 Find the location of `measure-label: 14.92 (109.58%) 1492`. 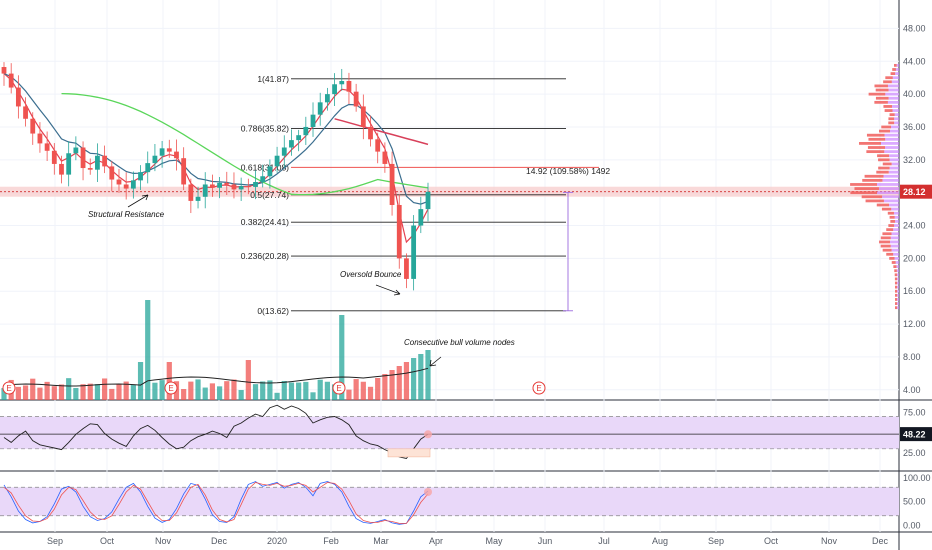

measure-label: 14.92 (109.58%) 1492 is located at coordinates (568, 171).